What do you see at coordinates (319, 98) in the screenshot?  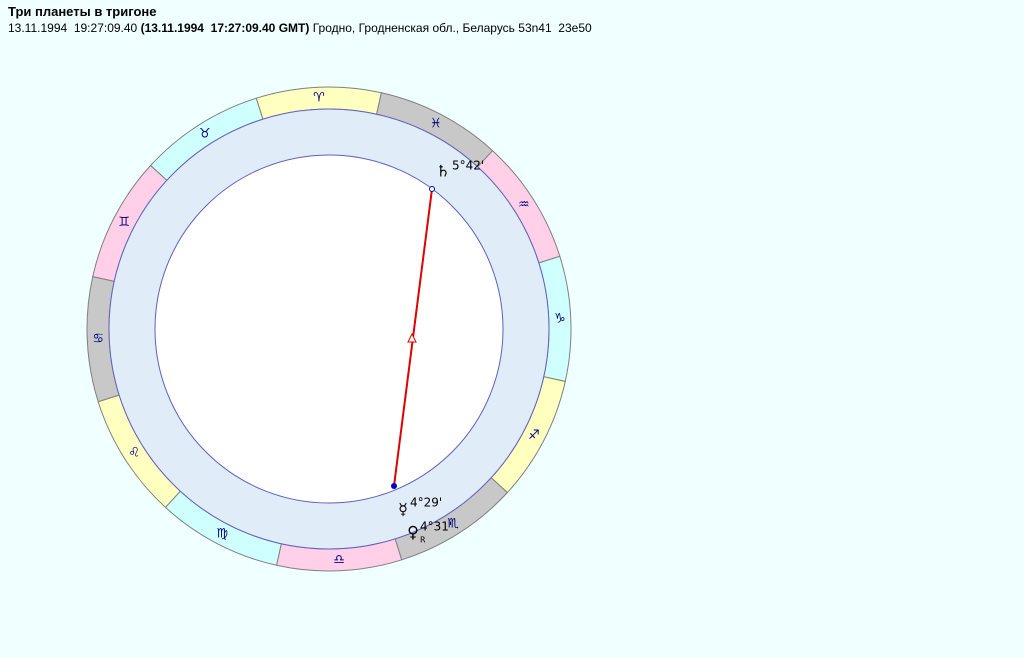 I see `zodiac-glyph: ♈` at bounding box center [319, 98].